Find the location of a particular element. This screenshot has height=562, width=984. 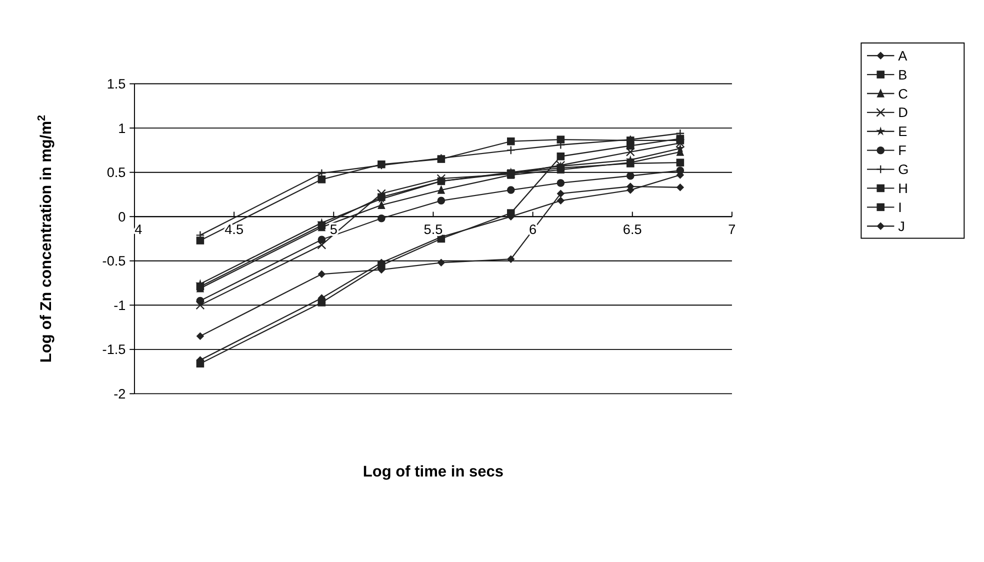

x-tick-label: 6.5 is located at coordinates (632, 230).